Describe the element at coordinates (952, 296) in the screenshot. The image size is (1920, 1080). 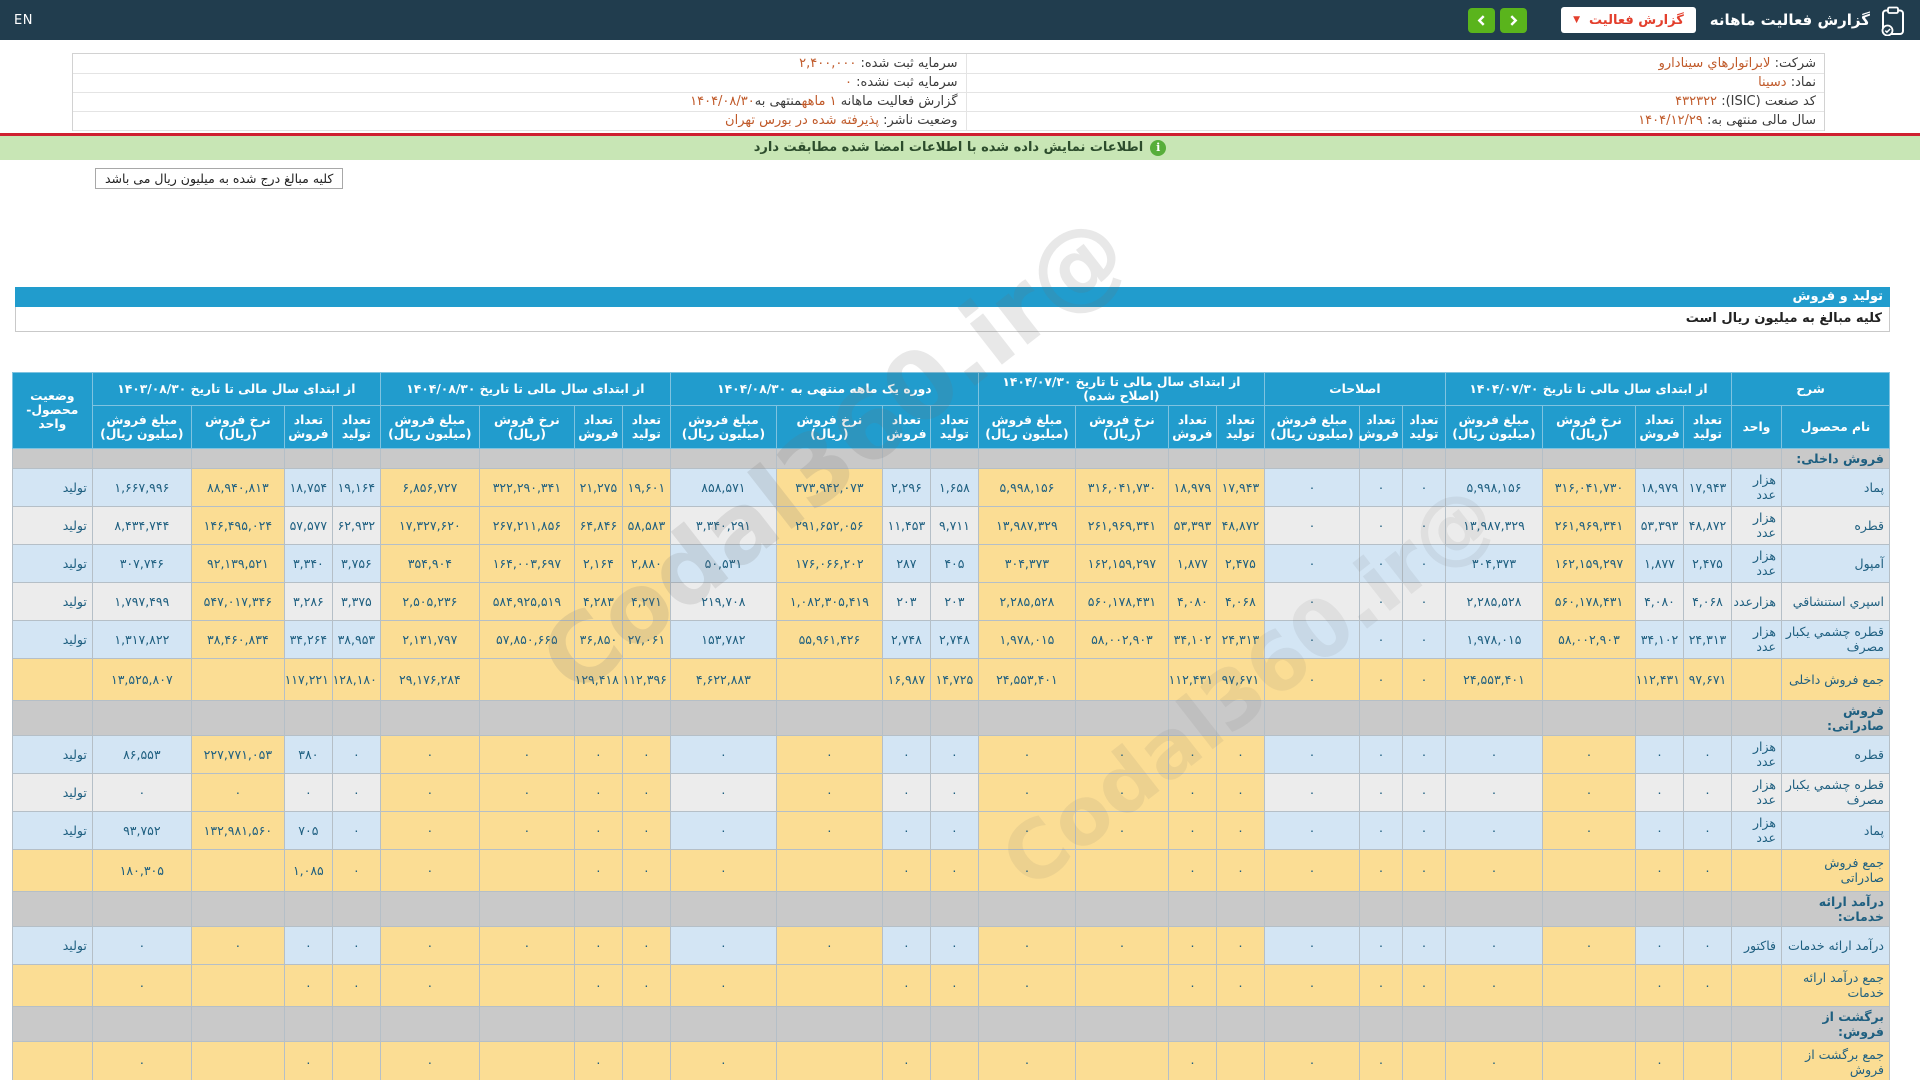
I see `section-title: تولید و فروش` at that location.